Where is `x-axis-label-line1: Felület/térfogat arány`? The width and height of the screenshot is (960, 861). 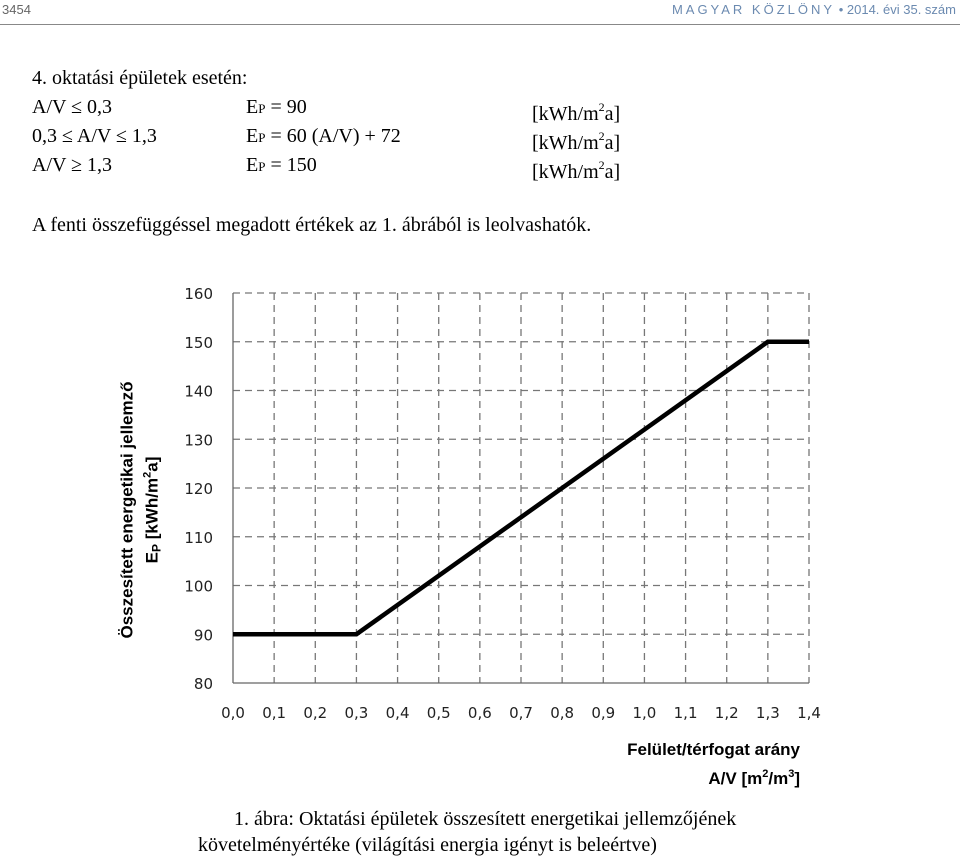 x-axis-label-line1: Felület/térfogat arány is located at coordinates (713, 749).